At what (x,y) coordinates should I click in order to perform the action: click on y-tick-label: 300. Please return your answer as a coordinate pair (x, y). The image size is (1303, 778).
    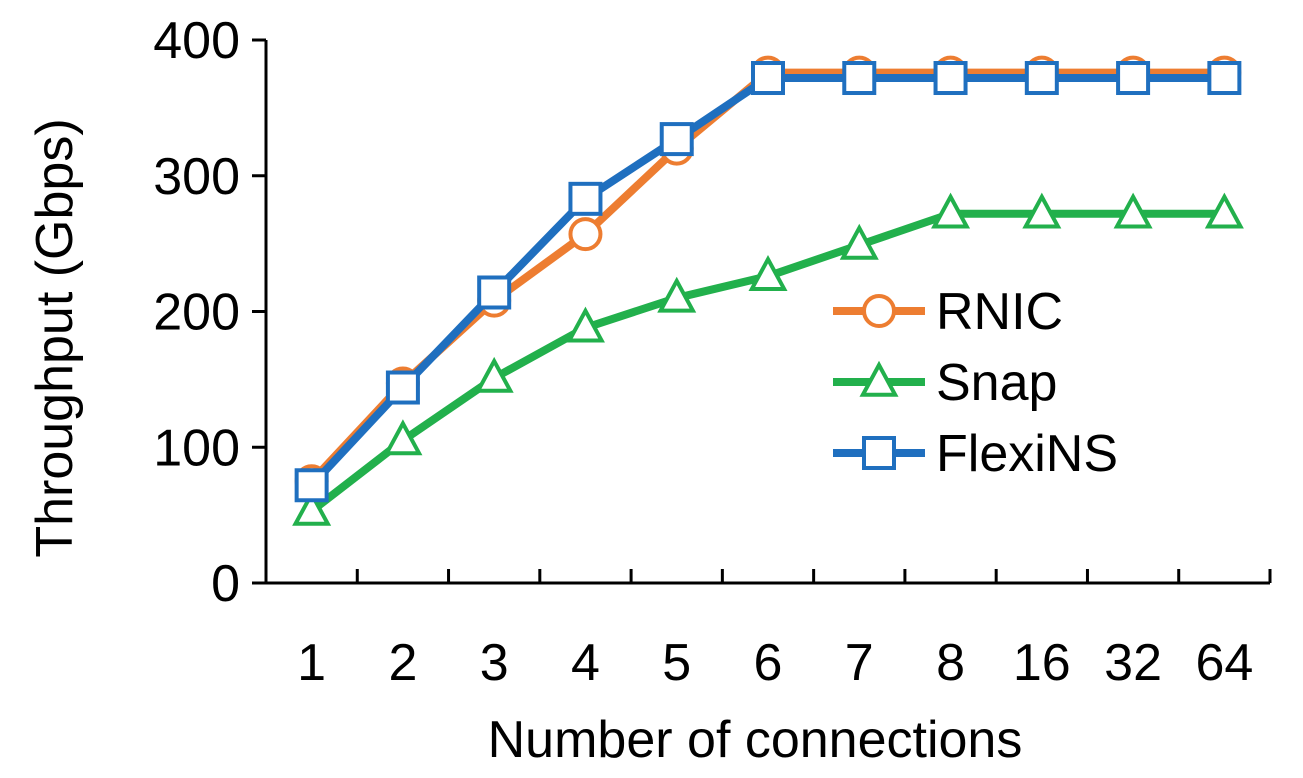
    Looking at the image, I should click on (196, 177).